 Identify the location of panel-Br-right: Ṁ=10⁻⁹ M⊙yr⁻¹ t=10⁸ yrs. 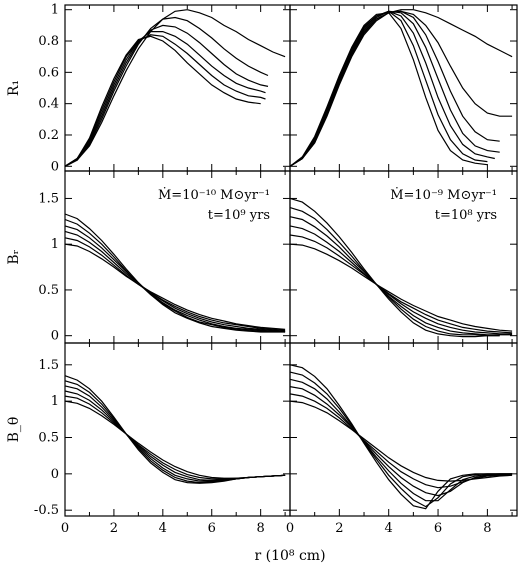
(403, 257).